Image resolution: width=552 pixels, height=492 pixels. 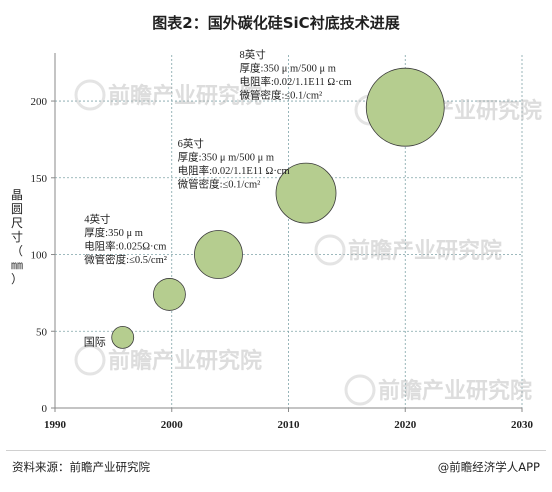 What do you see at coordinates (289, 425) in the screenshot?
I see `x-tick-label: 2010` at bounding box center [289, 425].